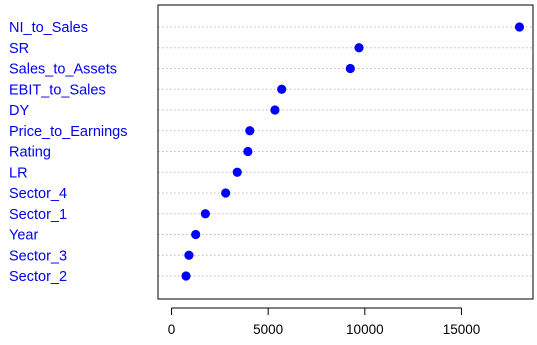 The height and width of the screenshot is (345, 537). Describe the element at coordinates (38, 215) in the screenshot. I see `category-label: Sector_1` at that location.